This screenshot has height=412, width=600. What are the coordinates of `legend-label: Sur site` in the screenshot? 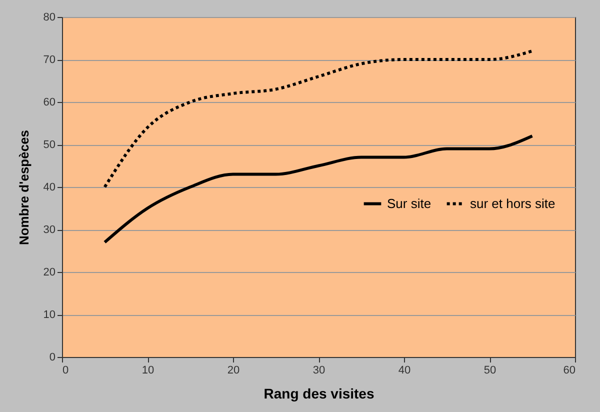 It's located at (409, 203).